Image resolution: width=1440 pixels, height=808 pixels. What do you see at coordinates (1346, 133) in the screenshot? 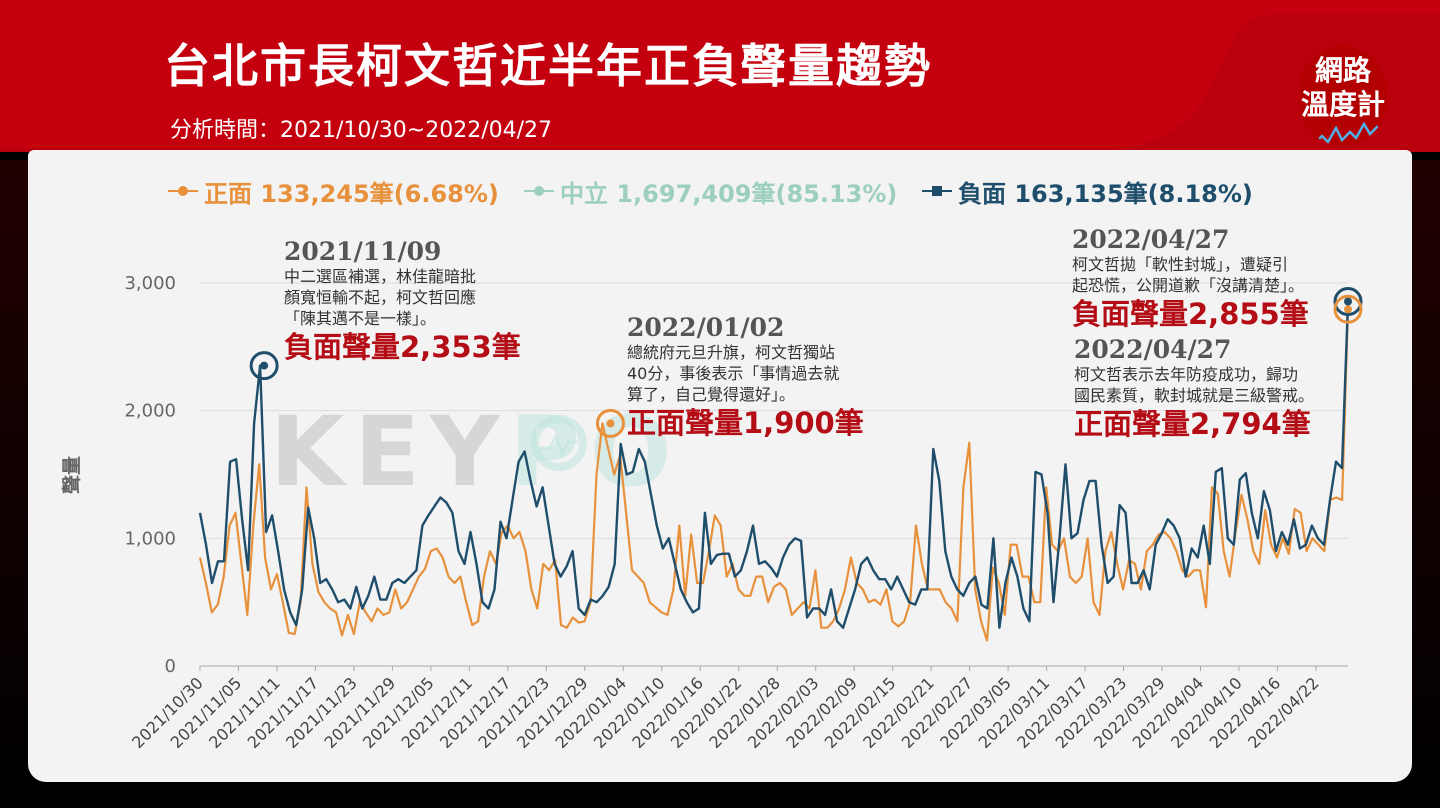
I see `wave-icon` at bounding box center [1346, 133].